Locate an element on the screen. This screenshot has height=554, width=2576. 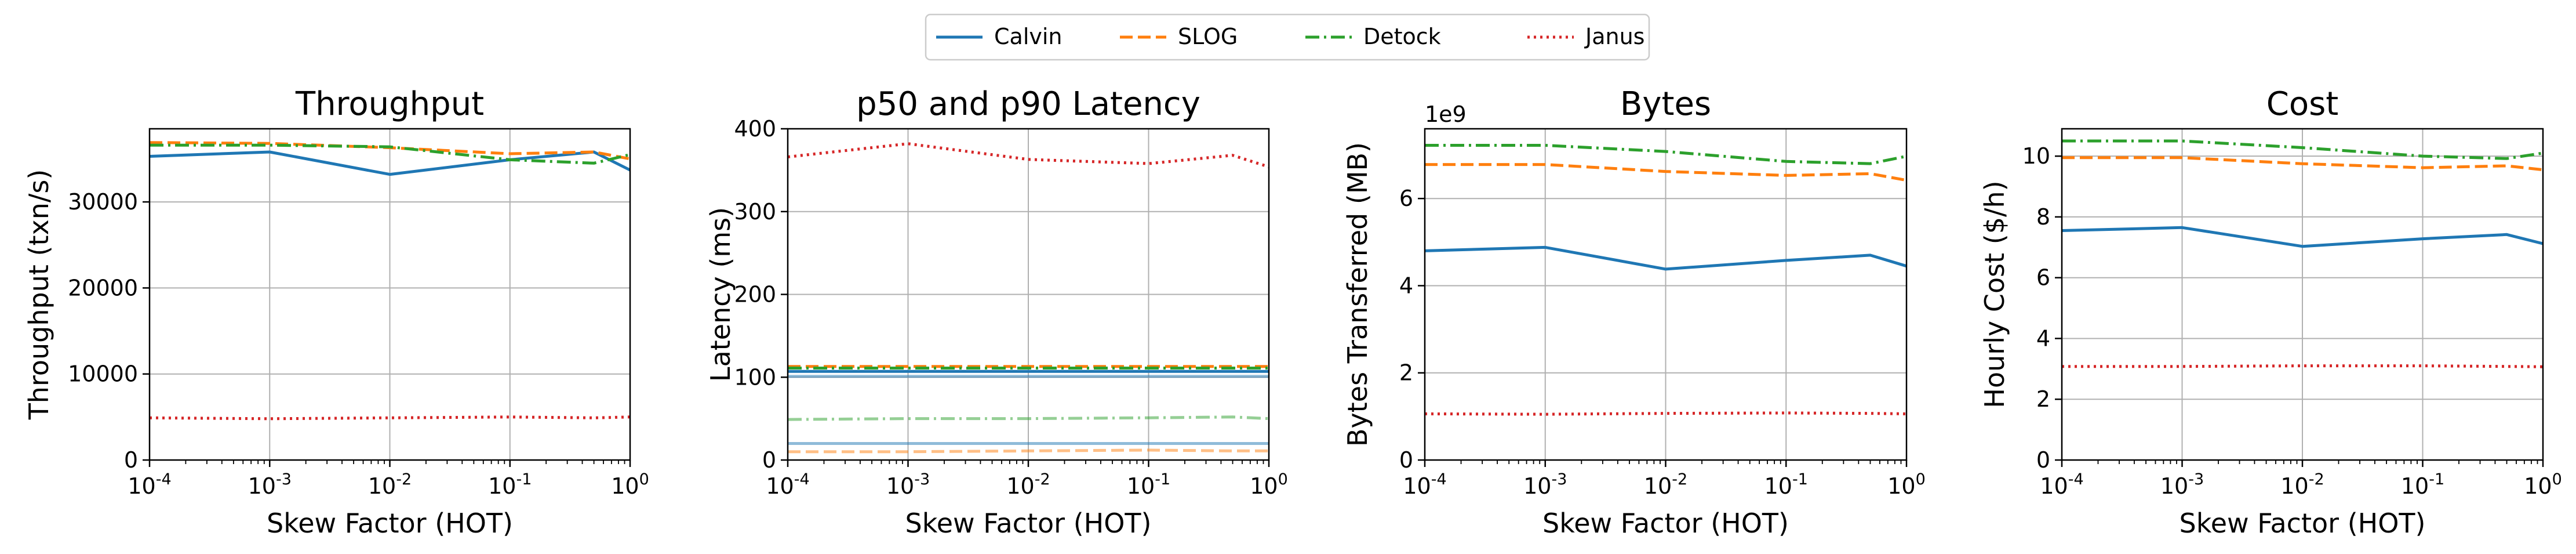
y-tick-label: 8 is located at coordinates (2043, 217).